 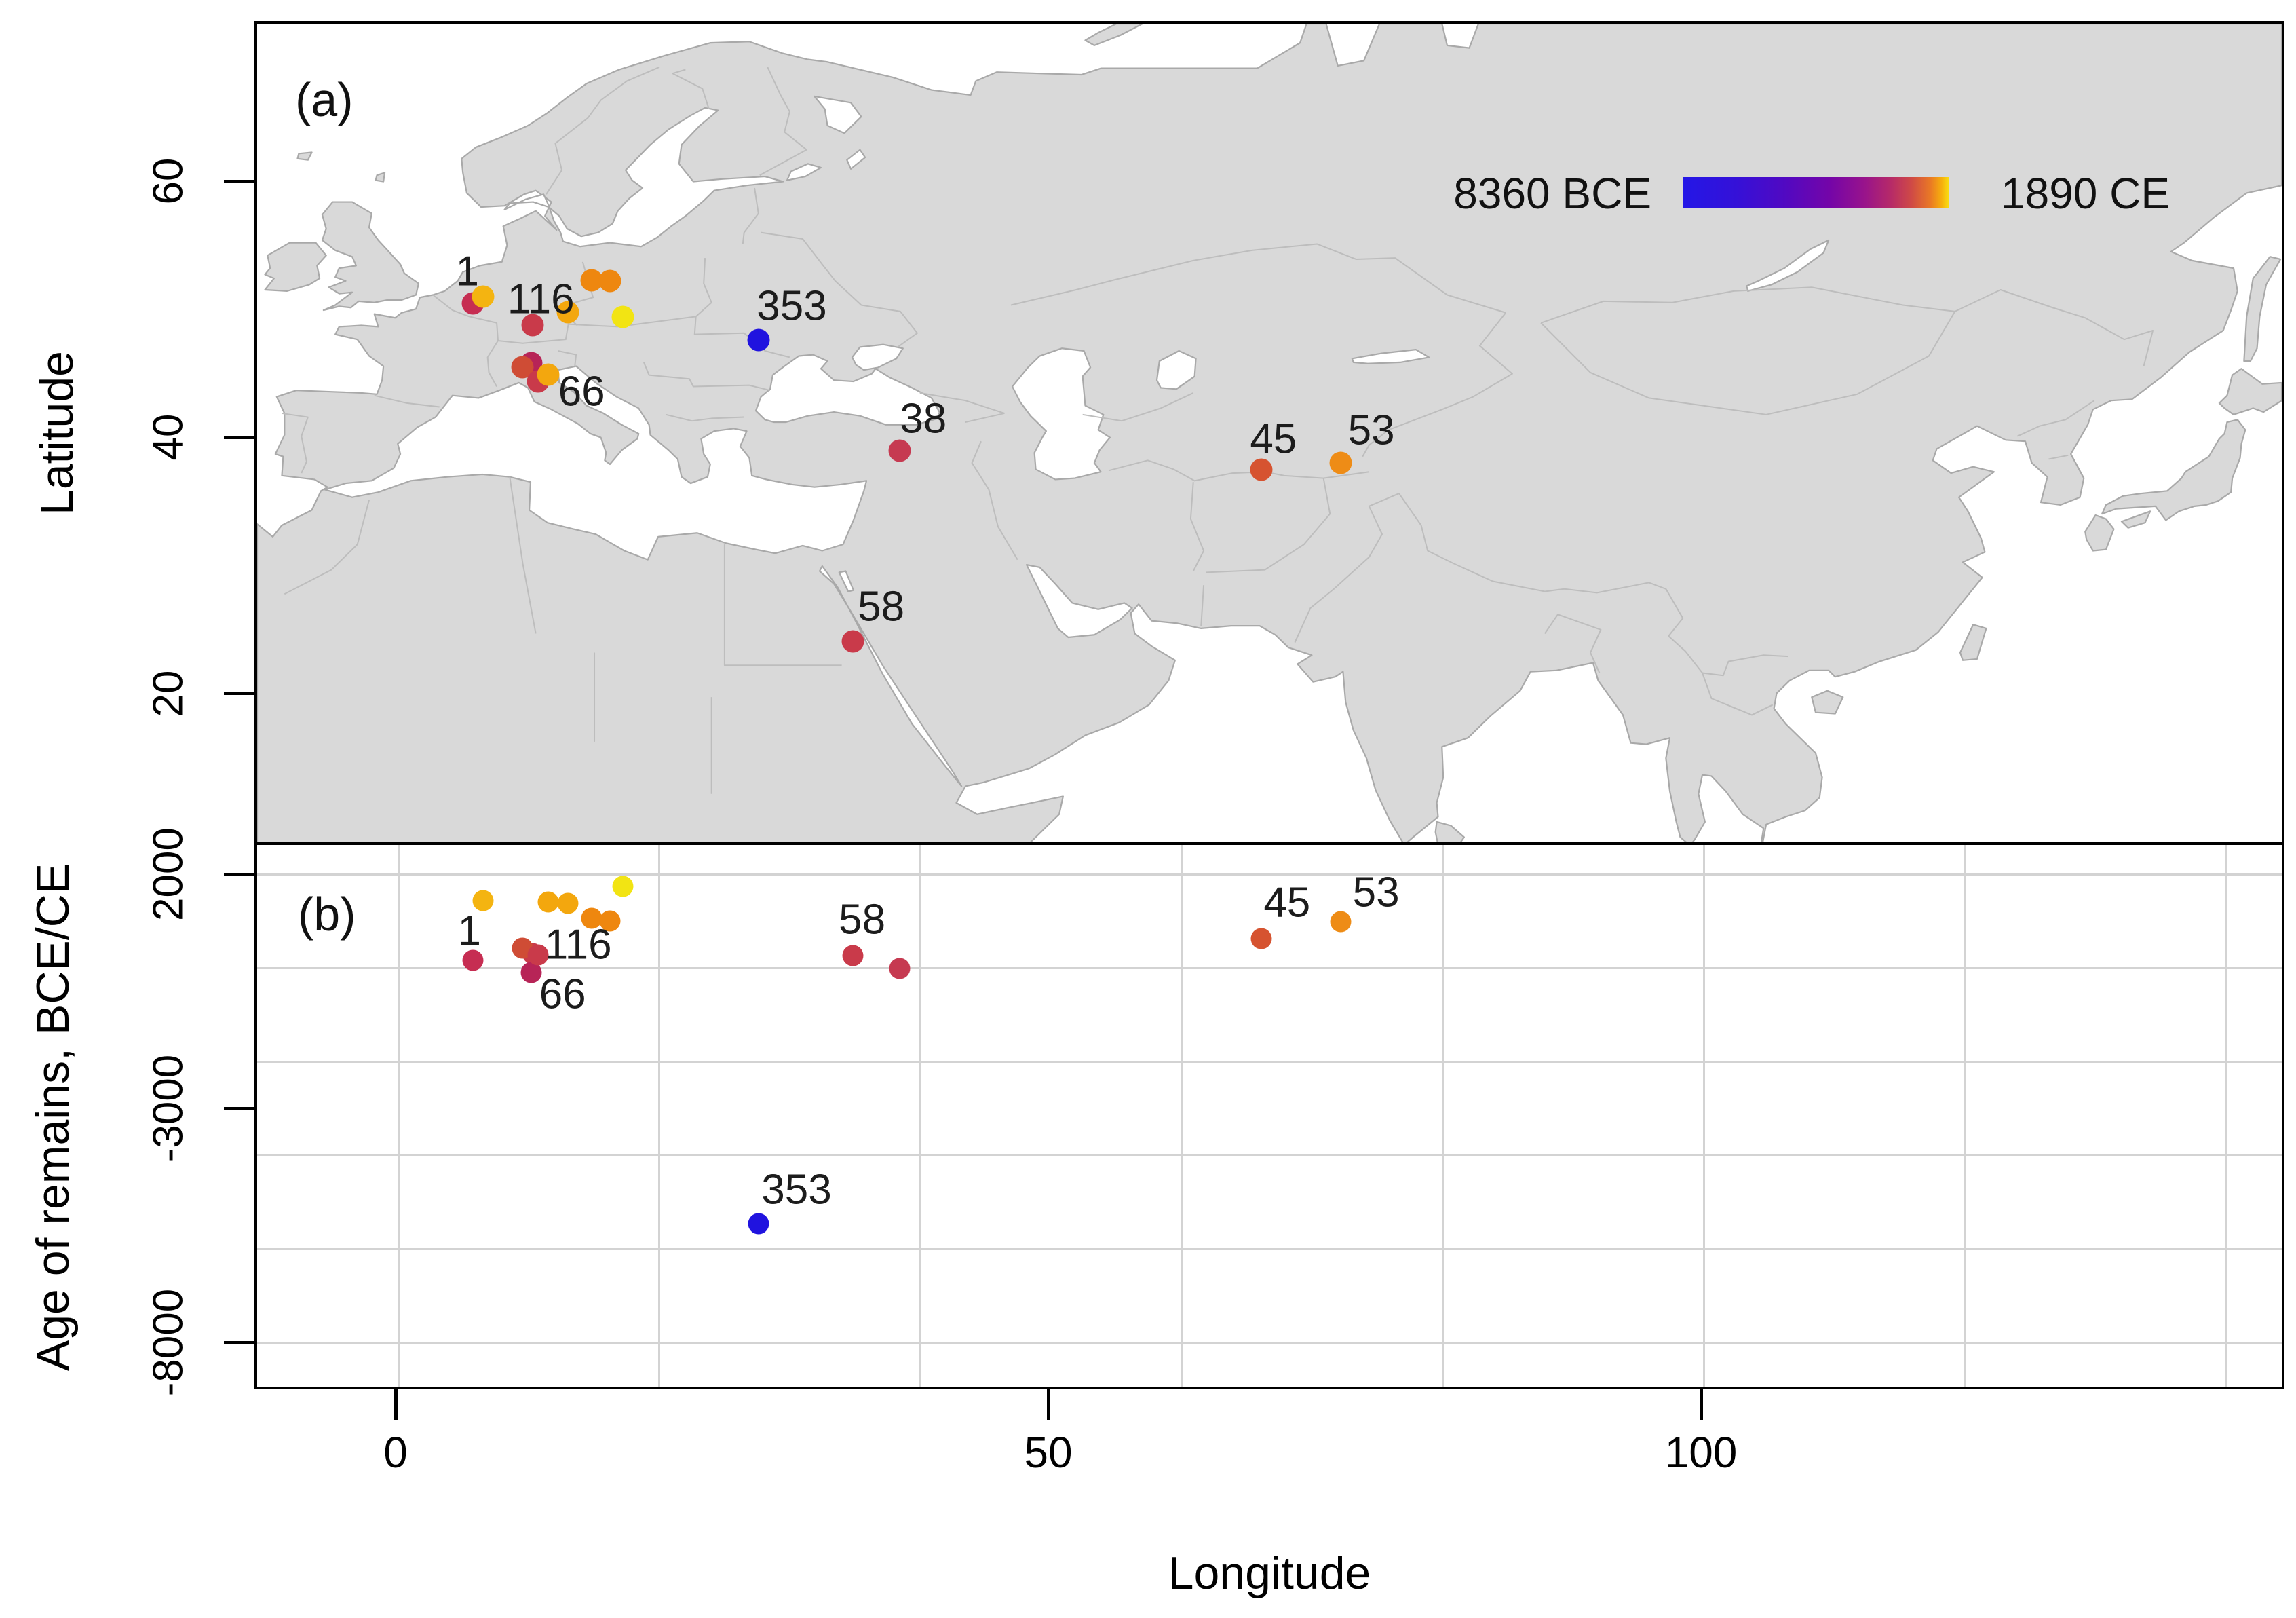 What do you see at coordinates (1198, 526) in the screenshot?
I see `border-iran-afghan` at bounding box center [1198, 526].